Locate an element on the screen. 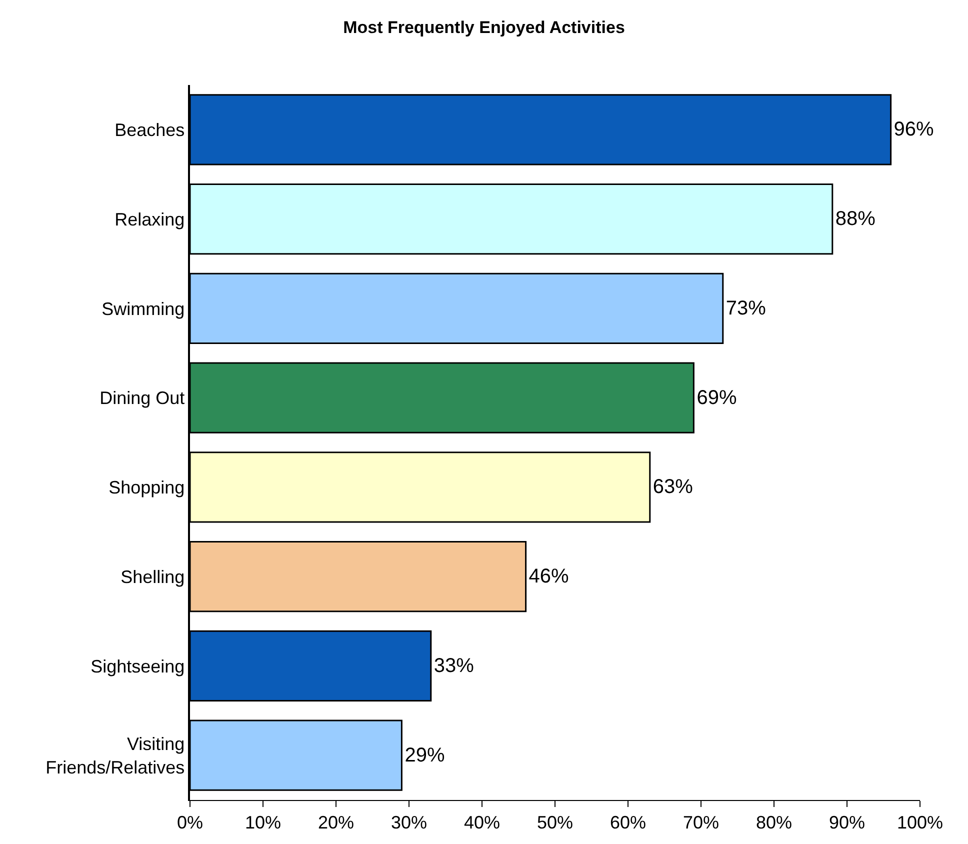 This screenshot has height=844, width=968. data-label: 29% is located at coordinates (424, 755).